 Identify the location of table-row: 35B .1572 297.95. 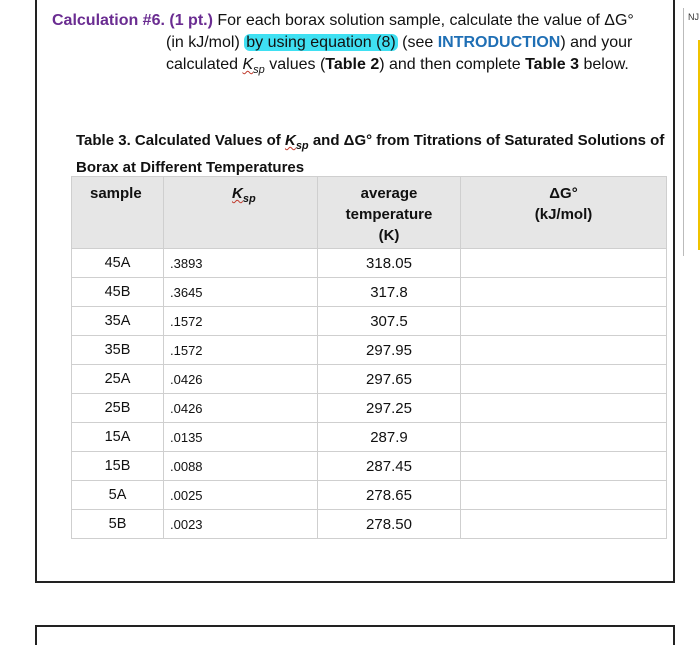
(369, 350).